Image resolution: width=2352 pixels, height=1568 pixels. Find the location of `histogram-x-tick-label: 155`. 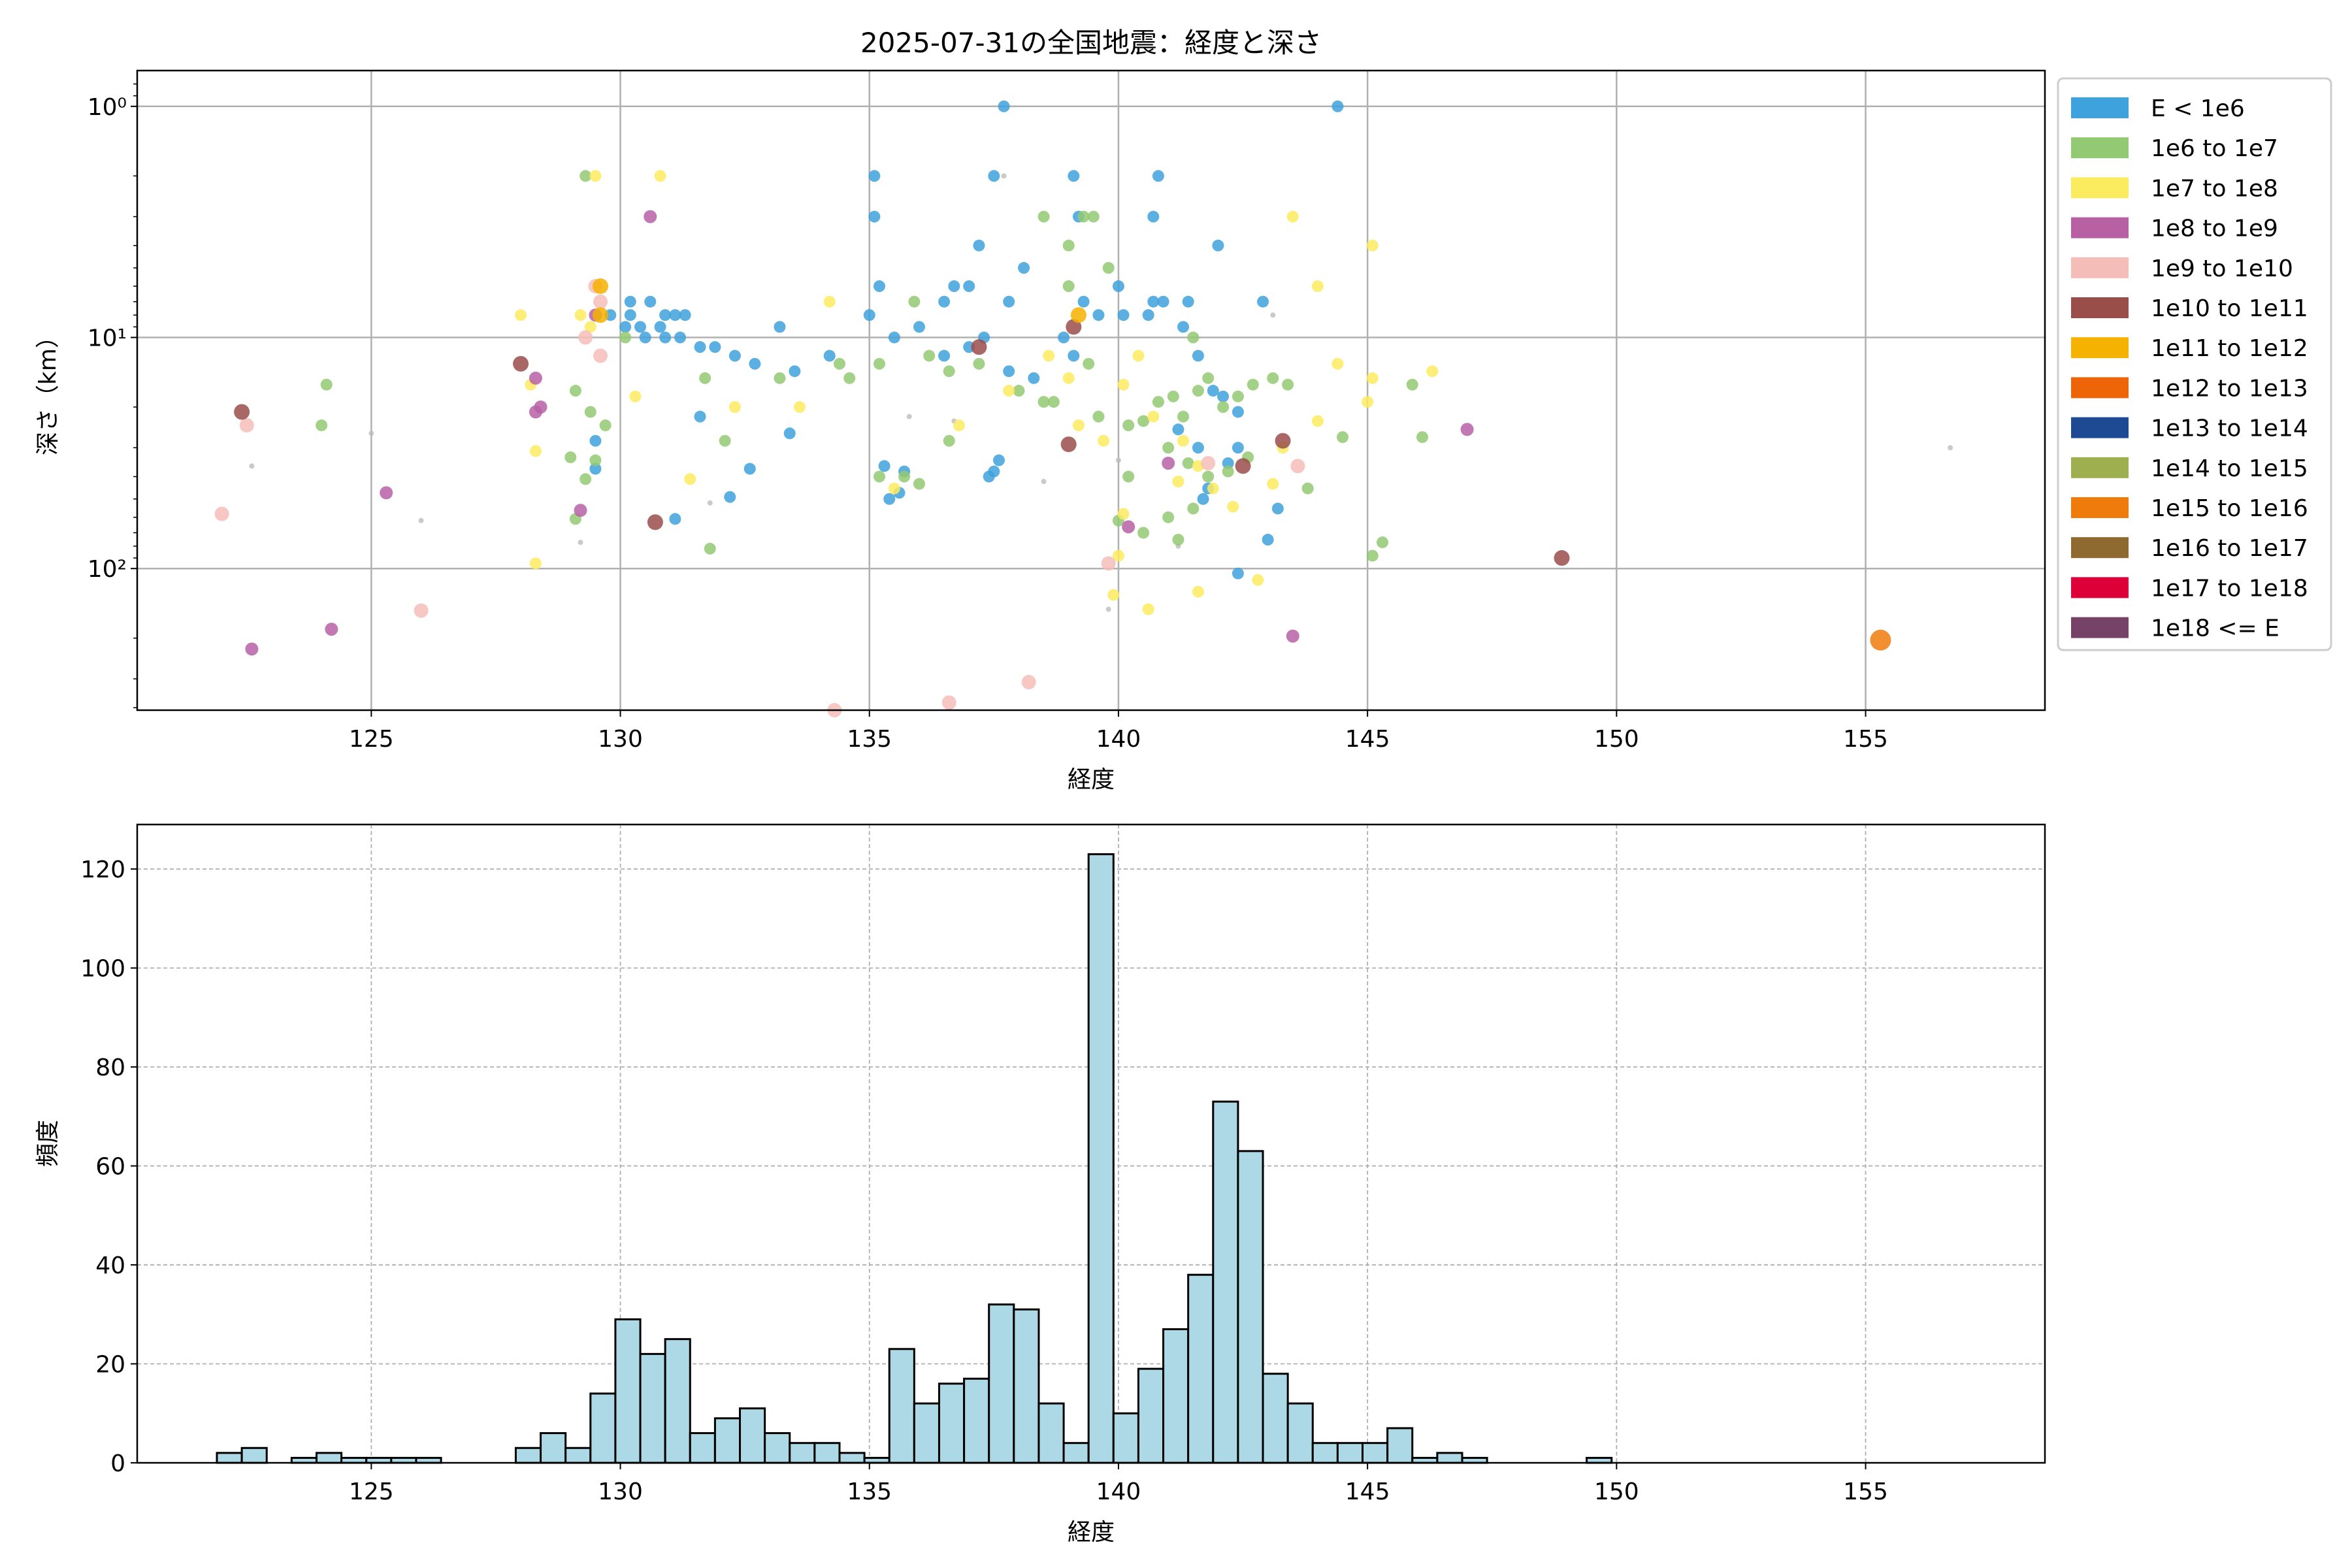

histogram-x-tick-label: 155 is located at coordinates (1865, 1491).